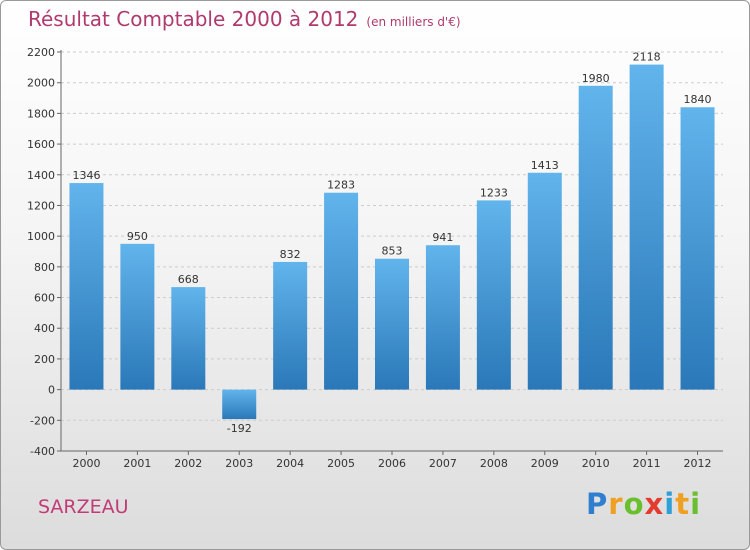 This screenshot has width=750, height=550. Describe the element at coordinates (86, 286) in the screenshot. I see `bar-2000` at that location.